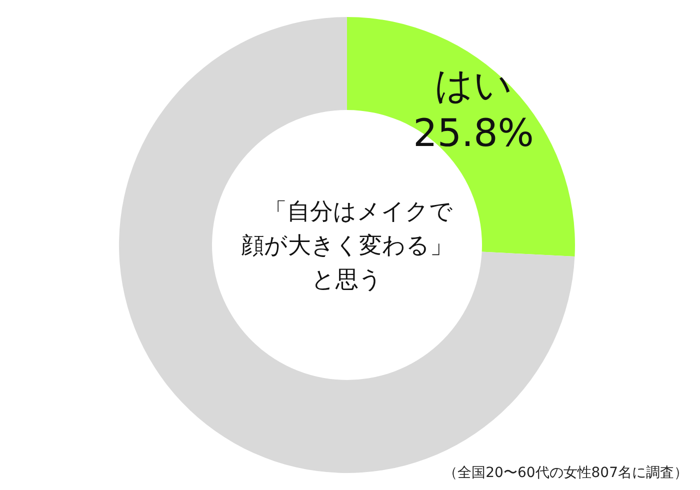  I want to click on slice-label: はい, so click(473, 84).